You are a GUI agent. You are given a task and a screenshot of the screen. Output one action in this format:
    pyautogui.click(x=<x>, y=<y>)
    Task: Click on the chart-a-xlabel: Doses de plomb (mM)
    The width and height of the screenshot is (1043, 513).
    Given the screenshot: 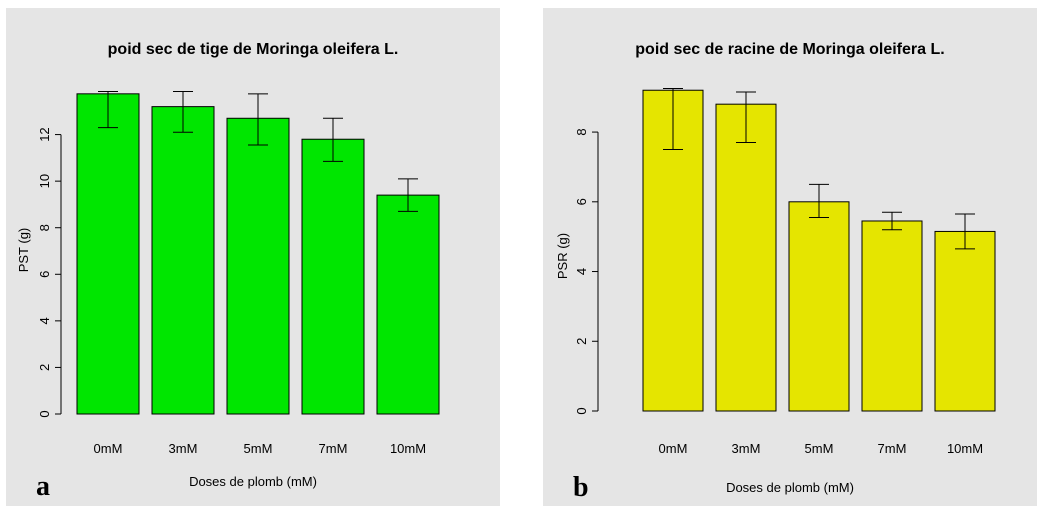 What is the action you would take?
    pyautogui.click(x=253, y=481)
    